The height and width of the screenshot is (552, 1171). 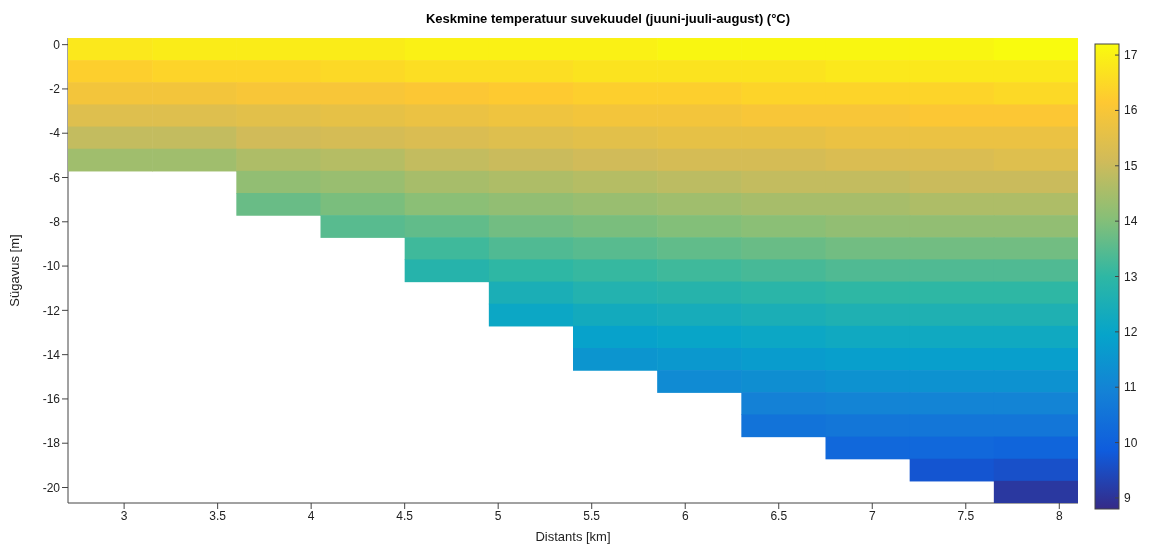 What do you see at coordinates (14, 270) in the screenshot?
I see `y-axis-title: Sügavus [m]` at bounding box center [14, 270].